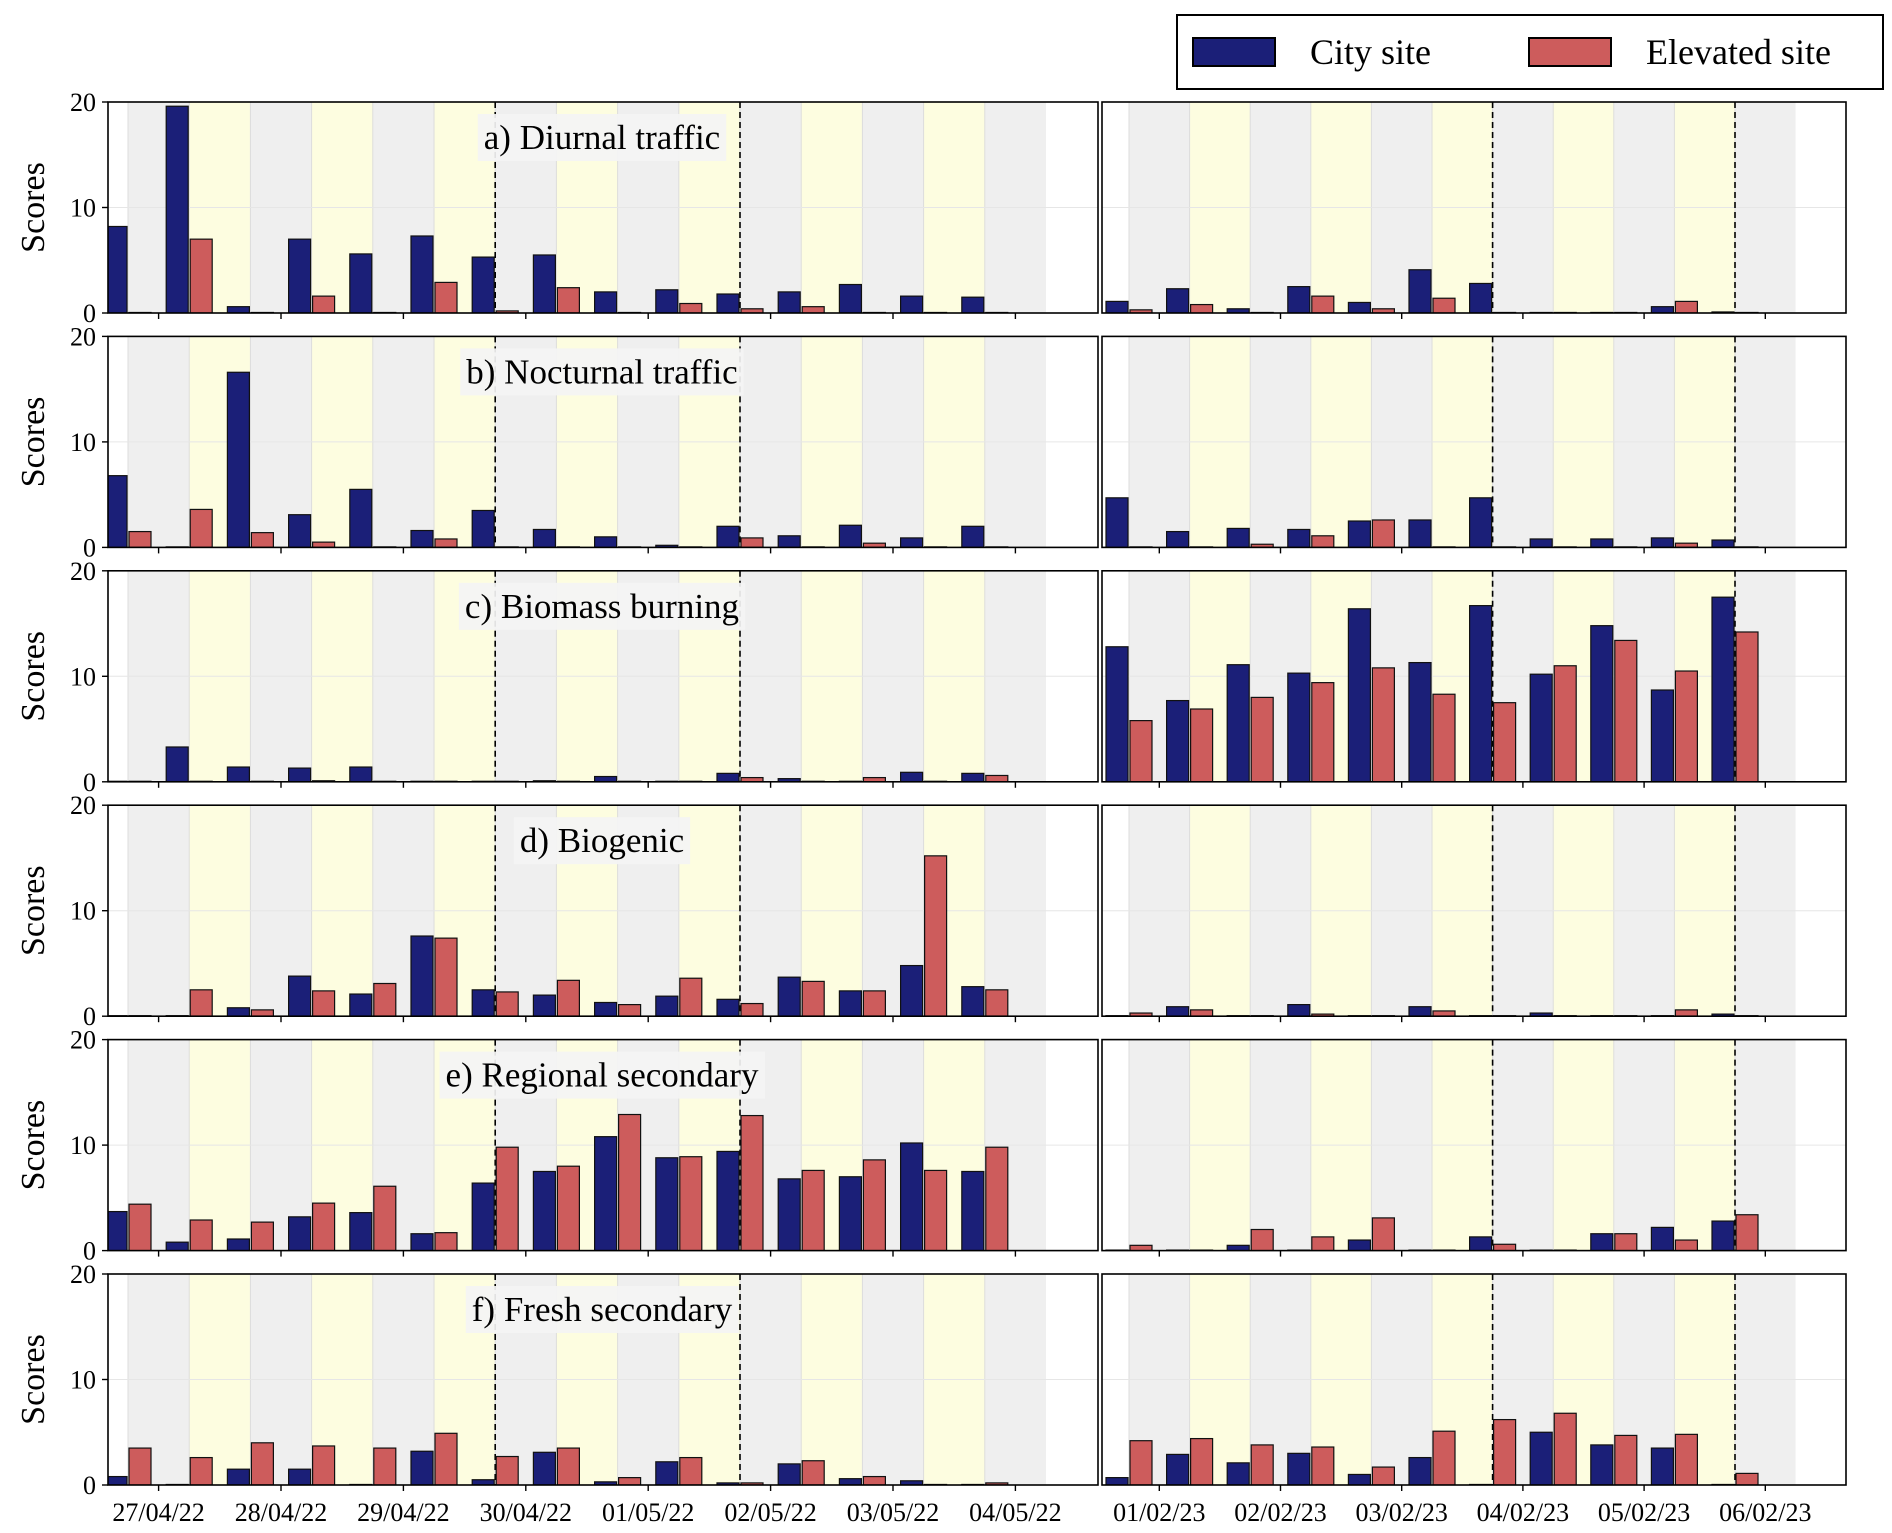 The width and height of the screenshot is (1892, 1533). I want to click on axes-frame, so click(1474, 911).